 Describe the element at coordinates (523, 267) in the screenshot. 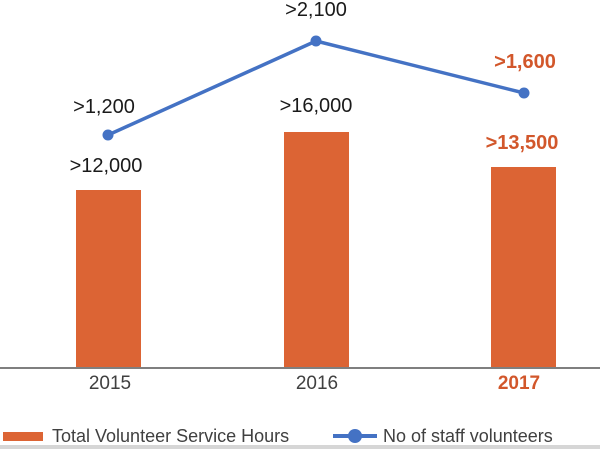

I see `bar-2017` at that location.